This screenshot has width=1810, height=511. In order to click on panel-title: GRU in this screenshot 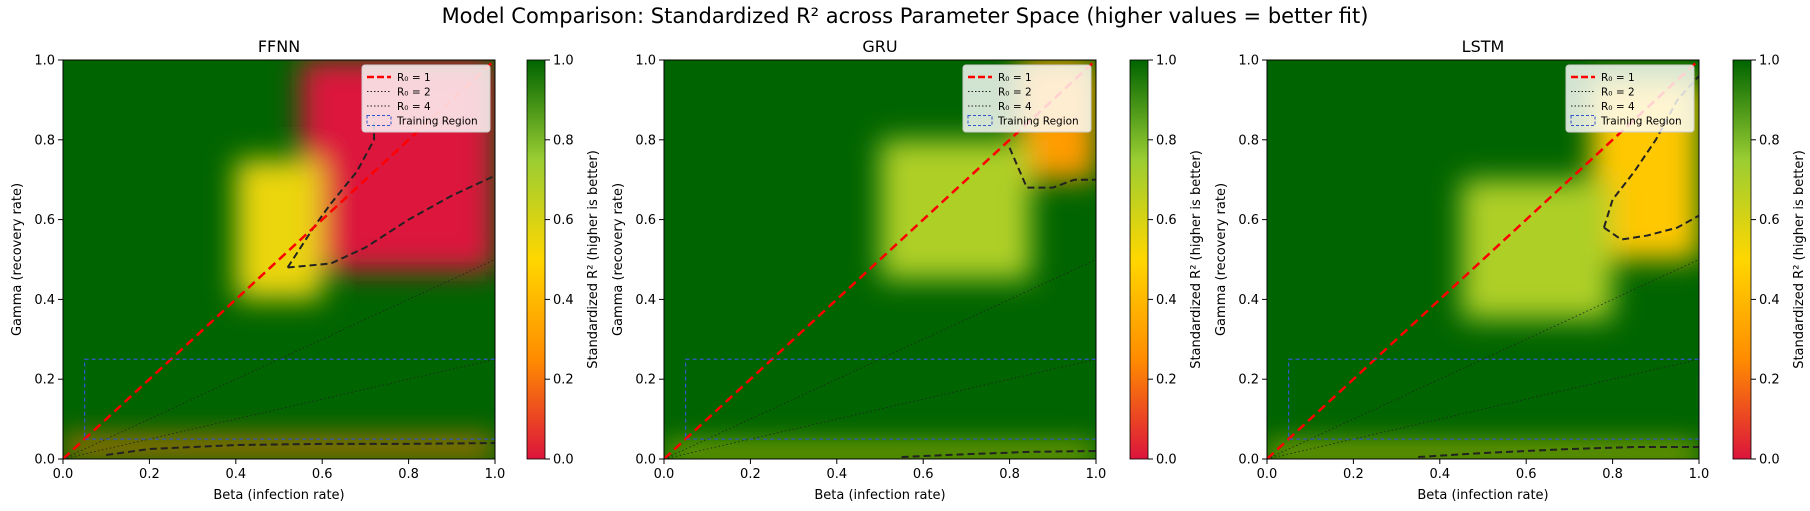, I will do `click(879, 46)`.